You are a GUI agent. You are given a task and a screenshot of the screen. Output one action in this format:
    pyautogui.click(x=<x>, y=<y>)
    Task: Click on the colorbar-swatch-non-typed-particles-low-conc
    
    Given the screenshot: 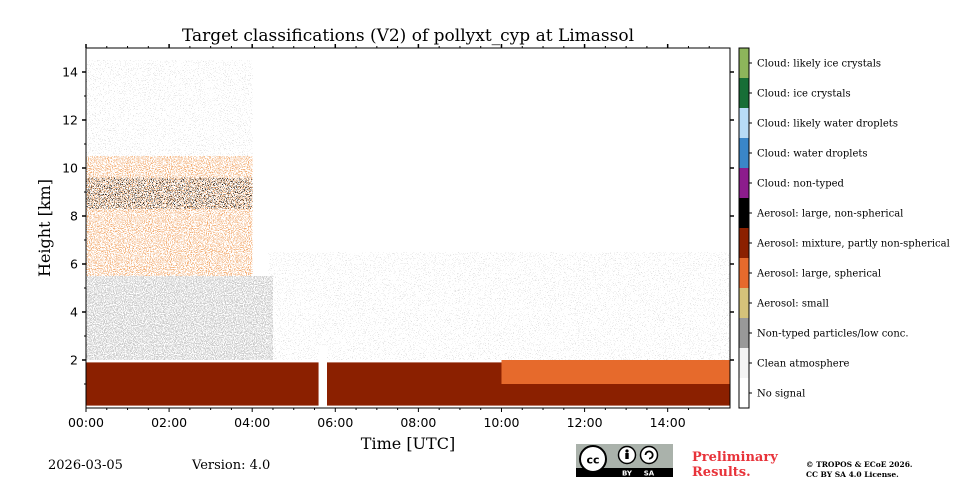 What is the action you would take?
    pyautogui.click(x=744, y=333)
    